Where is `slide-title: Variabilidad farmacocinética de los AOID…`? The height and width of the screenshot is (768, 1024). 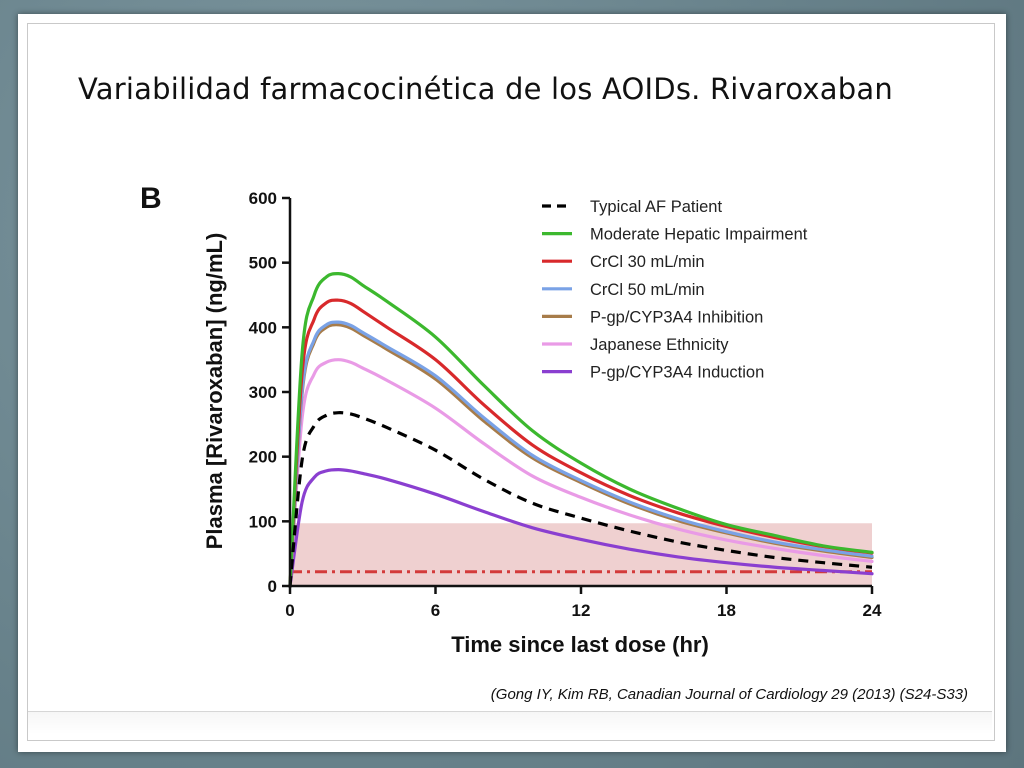
slide-title: Variabilidad farmacocinética de los AOID… is located at coordinates (485, 89).